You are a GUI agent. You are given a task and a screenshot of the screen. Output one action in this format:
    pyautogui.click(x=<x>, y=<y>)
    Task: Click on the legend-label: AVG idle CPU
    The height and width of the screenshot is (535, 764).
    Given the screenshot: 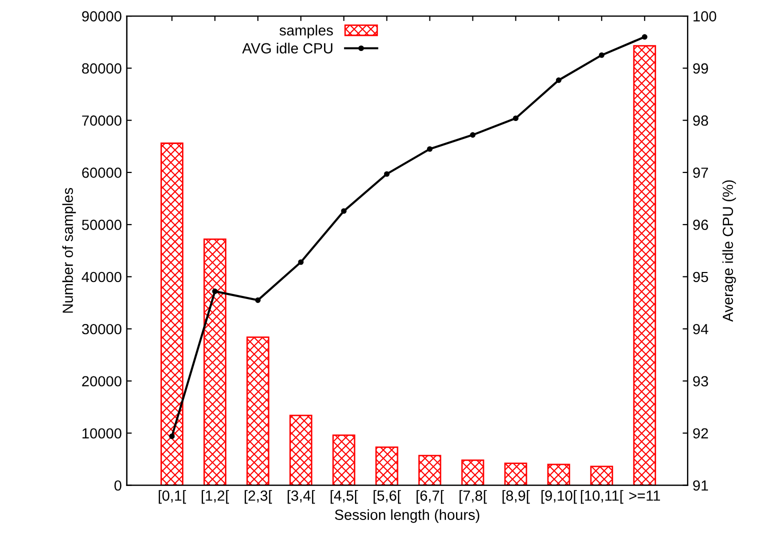 What is the action you would take?
    pyautogui.click(x=287, y=48)
    